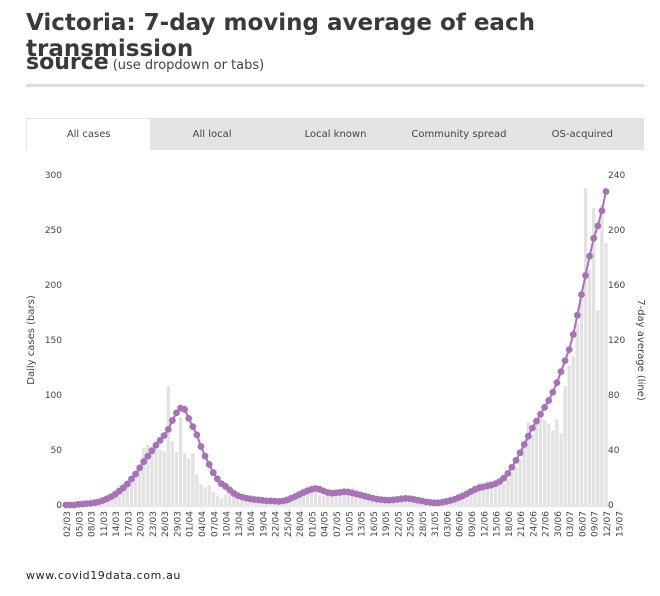 Image resolution: width=660 pixels, height=596 pixels. What do you see at coordinates (59, 506) in the screenshot?
I see `y-left-tick-label: 0` at bounding box center [59, 506].